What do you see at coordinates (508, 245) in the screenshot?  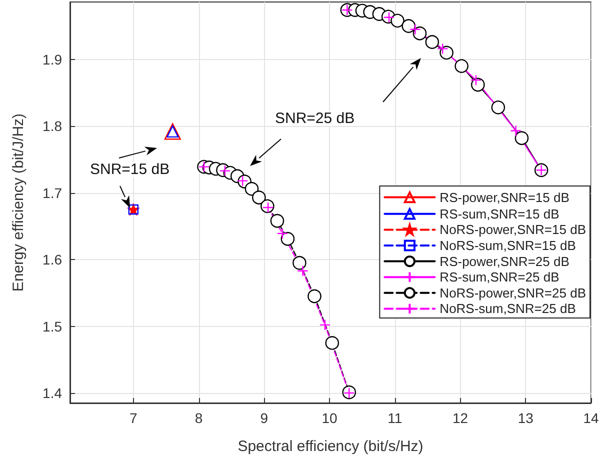 I see `legend-label: NoRS-sum,SNR=15 dB` at bounding box center [508, 245].